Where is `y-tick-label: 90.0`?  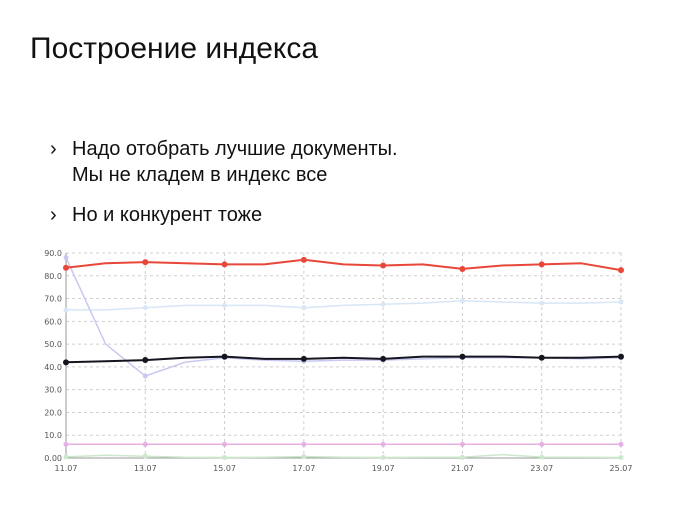 y-tick-label: 90.0 is located at coordinates (53, 253).